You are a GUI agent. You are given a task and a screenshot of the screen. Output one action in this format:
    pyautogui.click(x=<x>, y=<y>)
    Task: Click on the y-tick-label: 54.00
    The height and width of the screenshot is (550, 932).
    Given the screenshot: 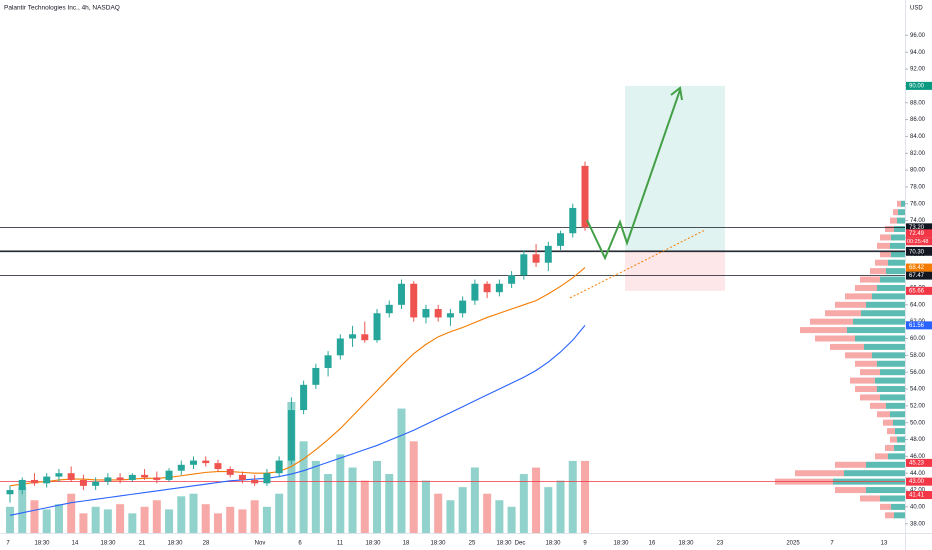 What is the action you would take?
    pyautogui.click(x=918, y=390)
    